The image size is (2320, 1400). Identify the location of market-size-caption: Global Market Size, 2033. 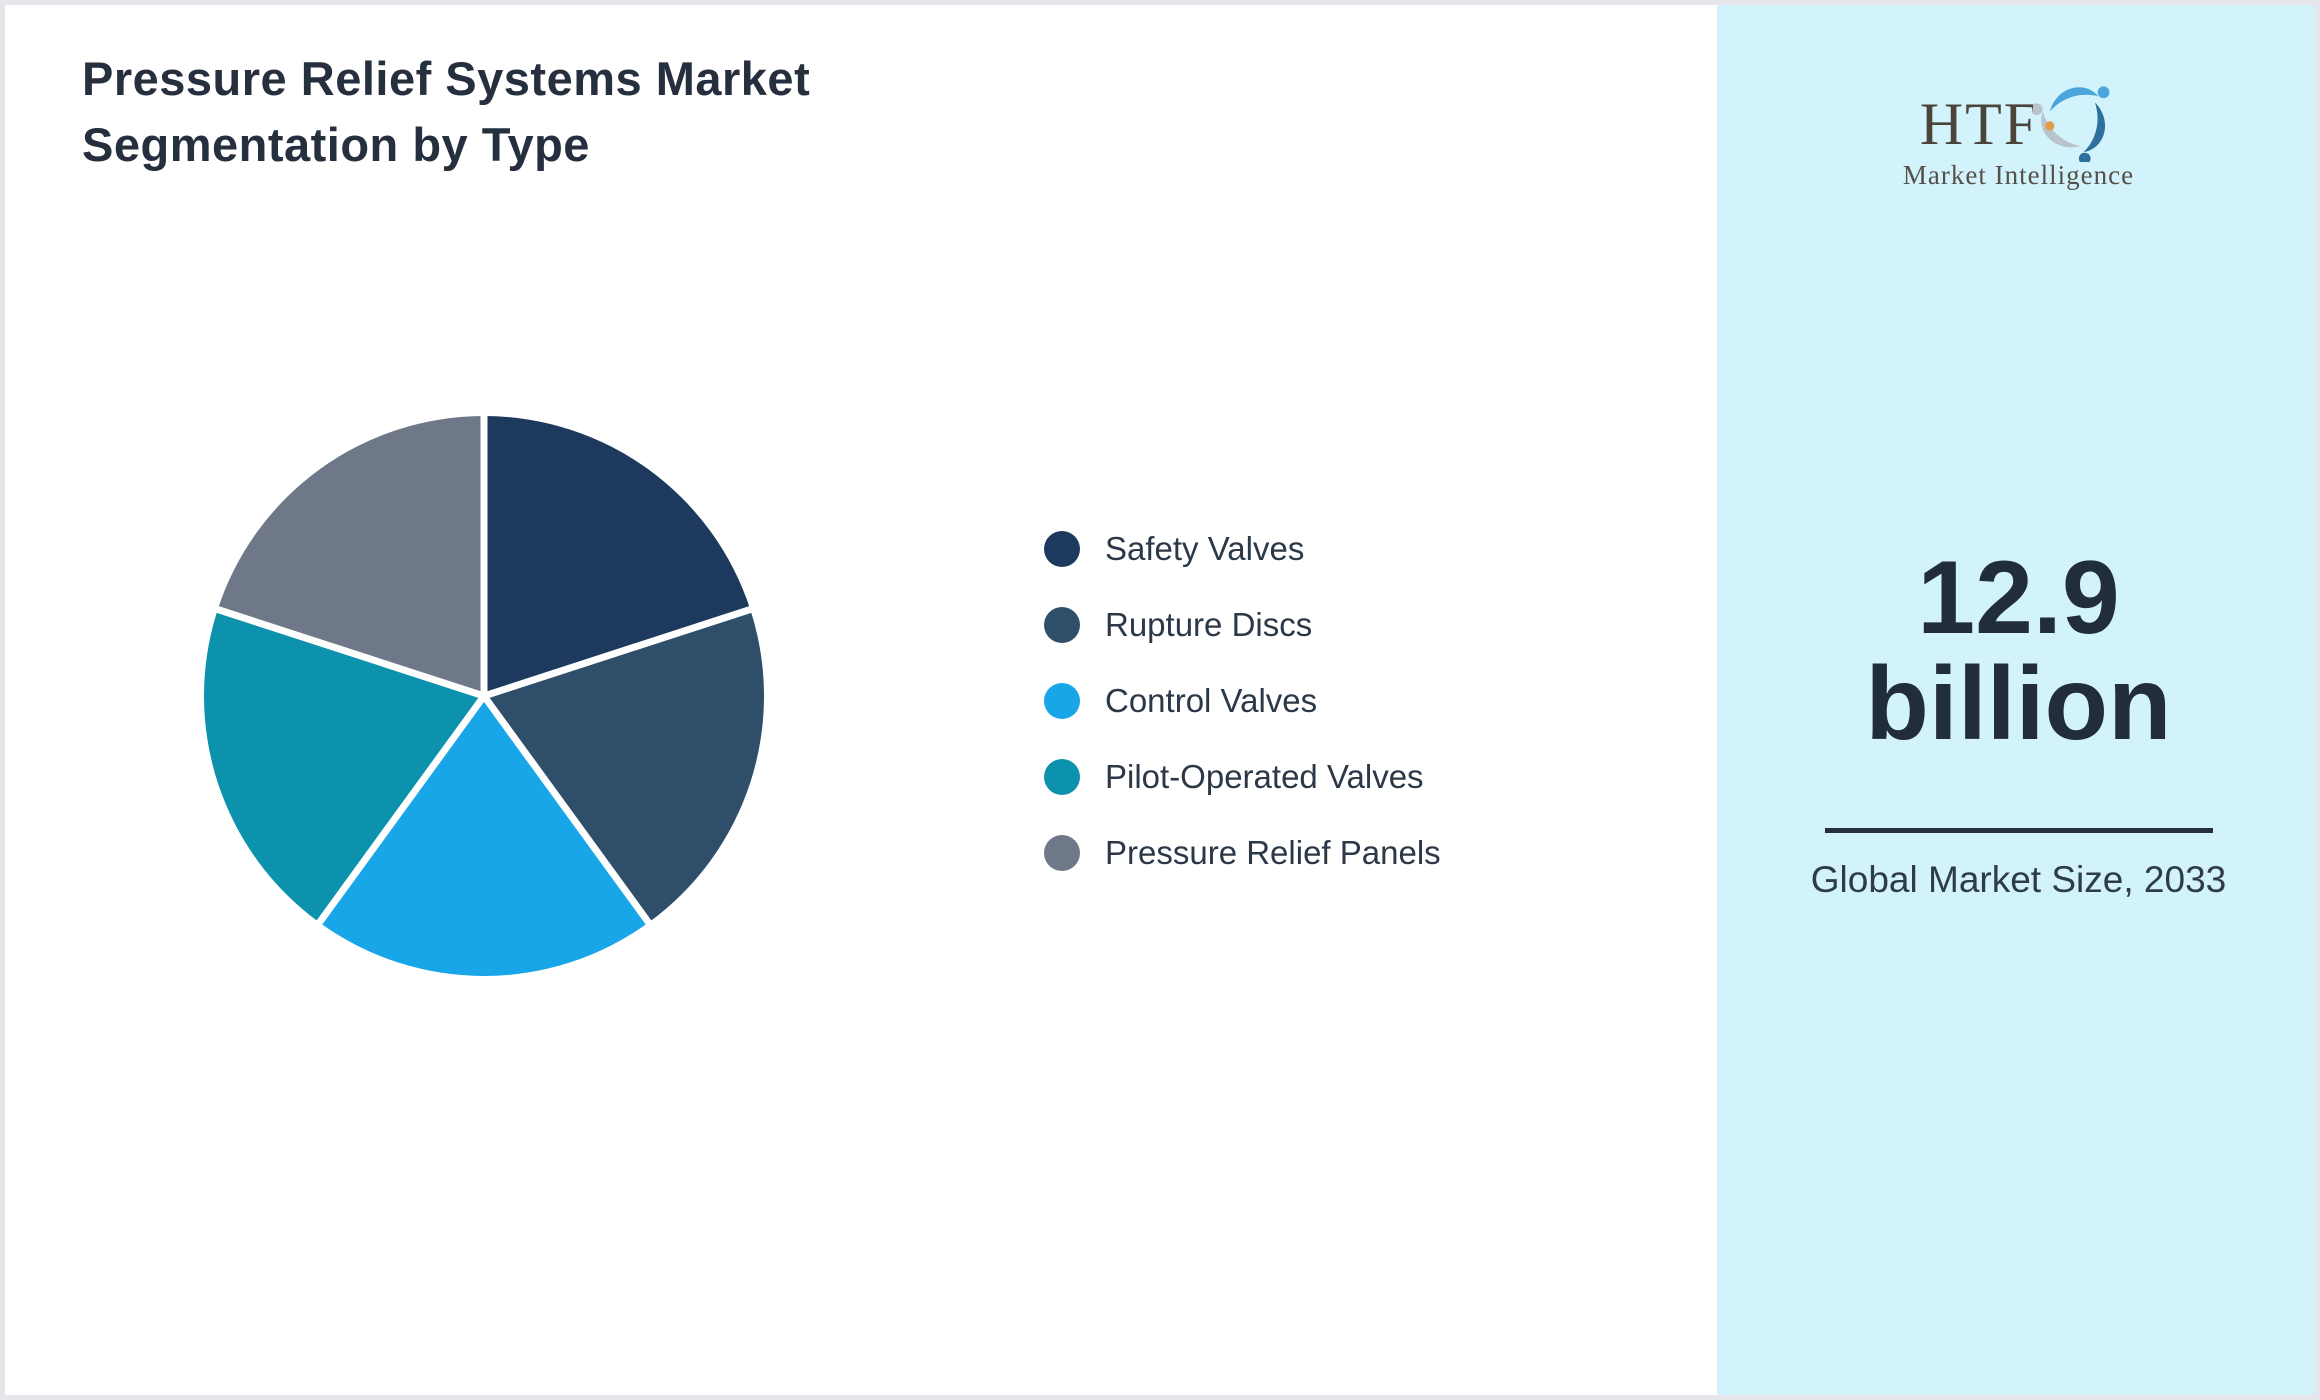
(2018, 879).